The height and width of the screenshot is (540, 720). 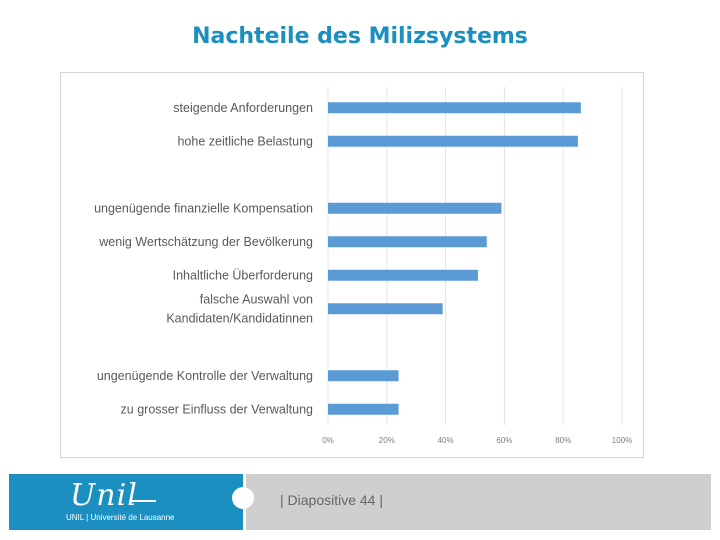 I want to click on x-tick-label: 80%, so click(x=563, y=440).